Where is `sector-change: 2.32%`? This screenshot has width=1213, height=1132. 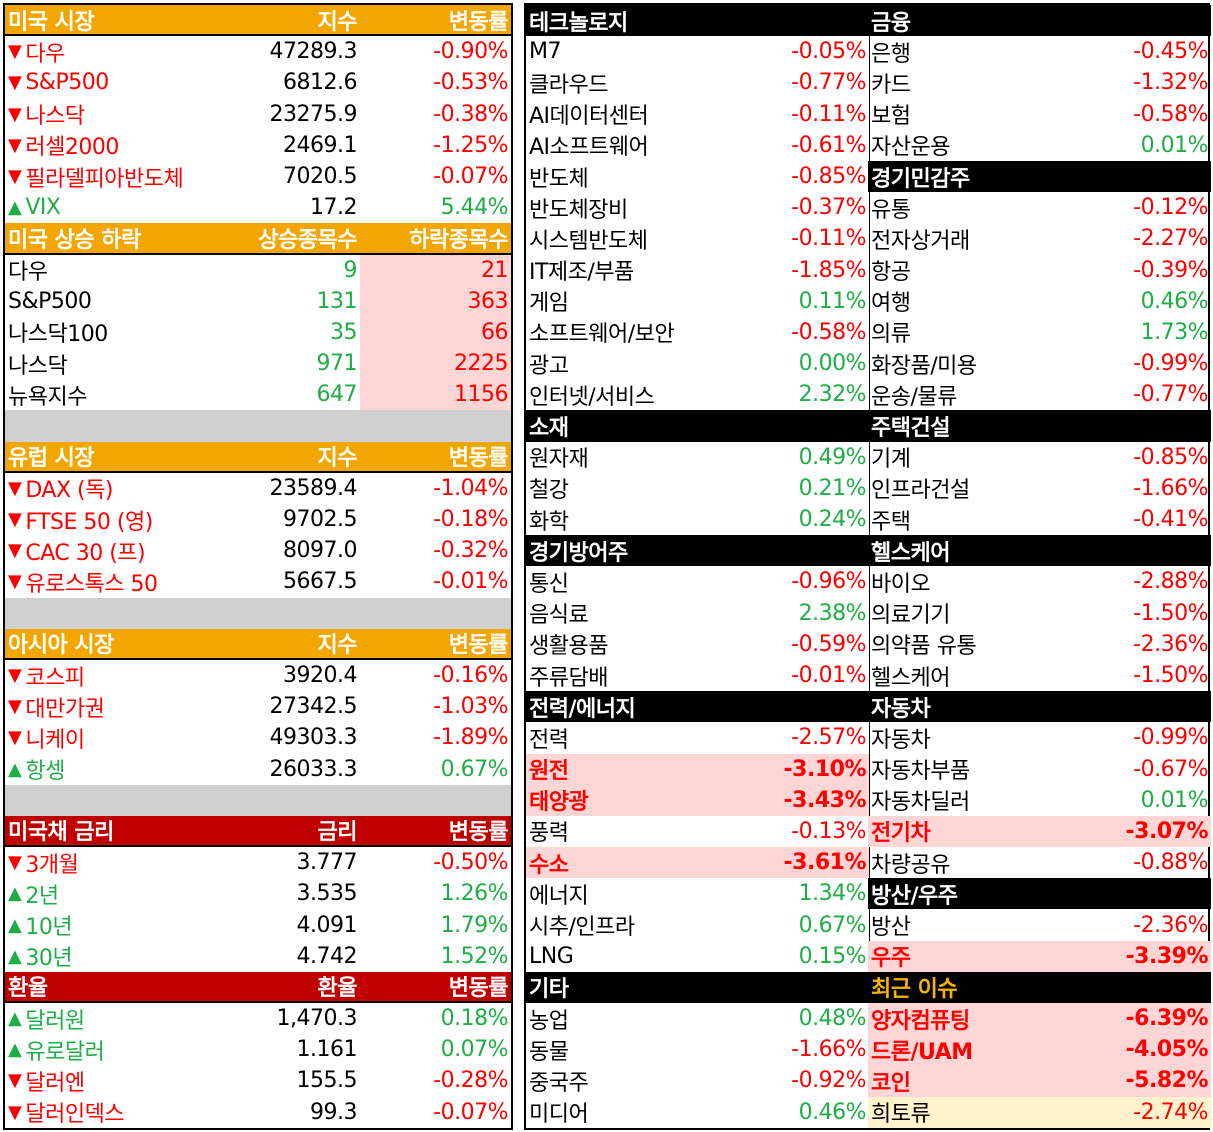
sector-change: 2.32% is located at coordinates (832, 395).